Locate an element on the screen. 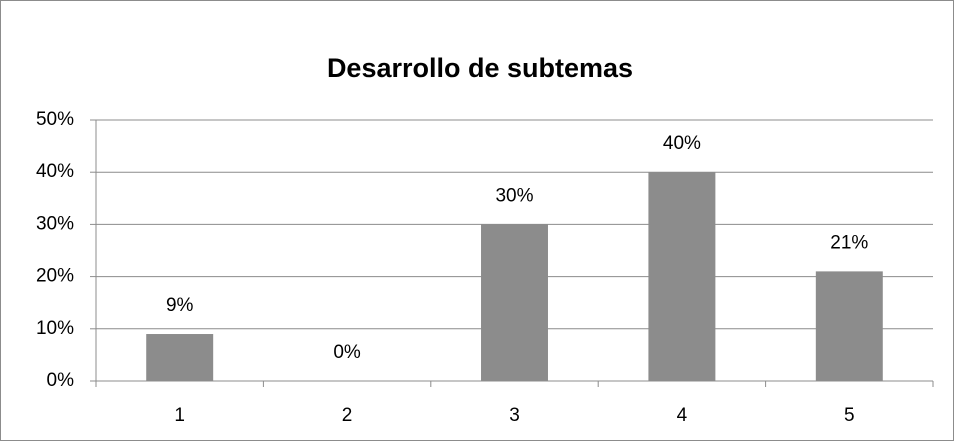 The width and height of the screenshot is (954, 441). x-tick-label: 4 is located at coordinates (682, 415).